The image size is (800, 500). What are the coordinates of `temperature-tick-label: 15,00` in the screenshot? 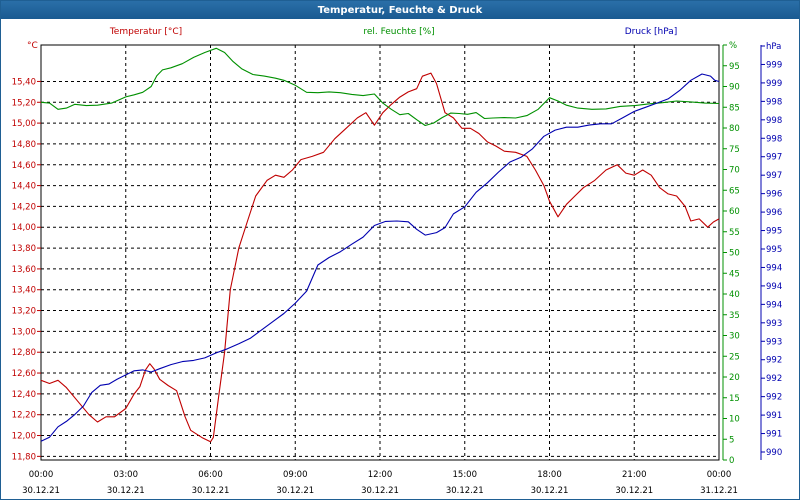 It's located at (24, 124).